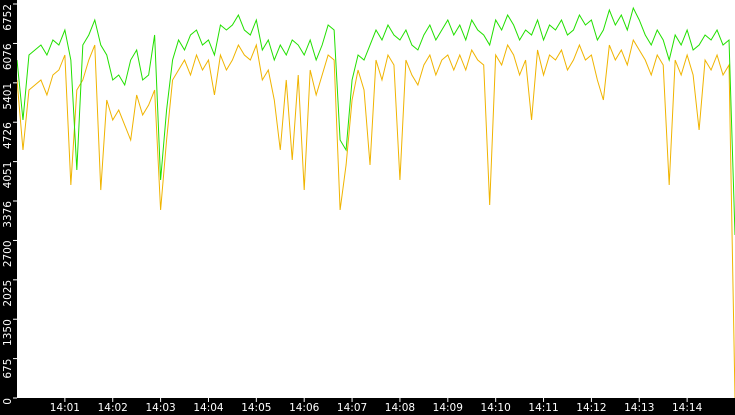 The width and height of the screenshot is (735, 415). Describe the element at coordinates (8, 175) in the screenshot. I see `y-tick-label: 4051` at that location.